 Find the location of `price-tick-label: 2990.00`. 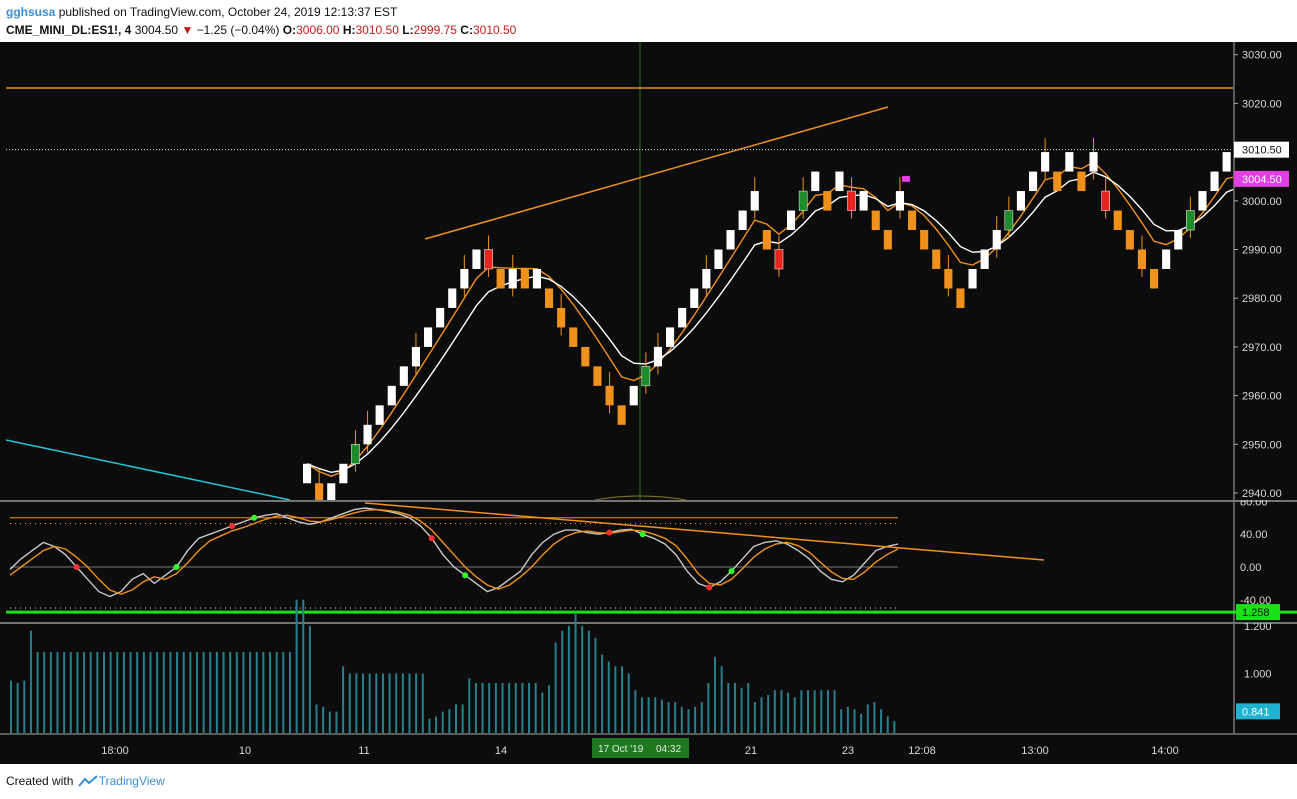

price-tick-label: 2990.00 is located at coordinates (1262, 251).